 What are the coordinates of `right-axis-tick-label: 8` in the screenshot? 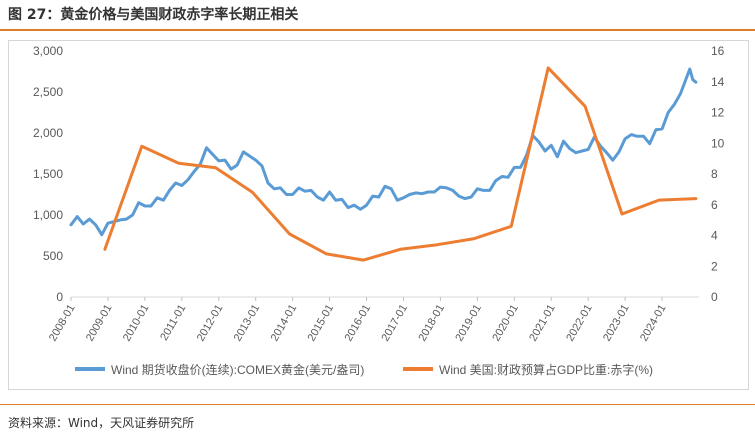 It's located at (714, 174).